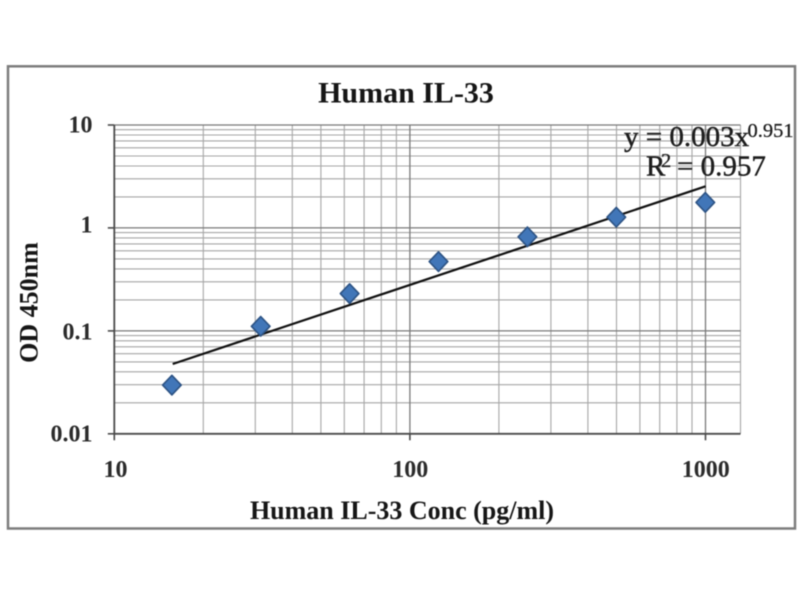 The image size is (800, 600). I want to click on svg-text: R, so click(656, 166).